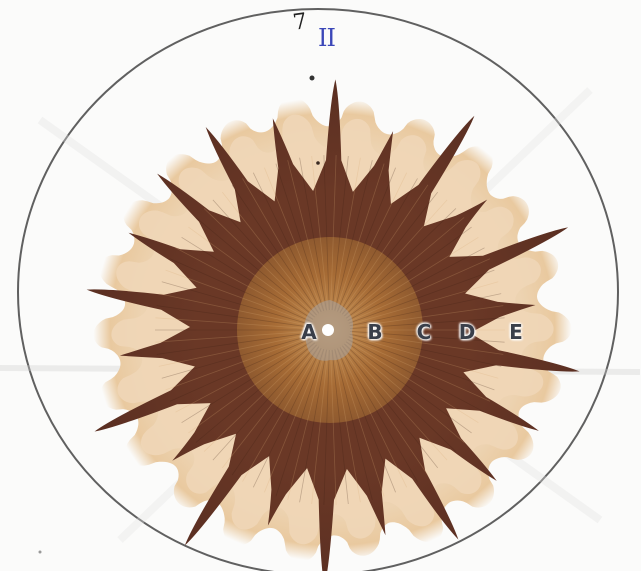  What do you see at coordinates (467, 332) in the screenshot?
I see `zone-label-d: D` at bounding box center [467, 332].